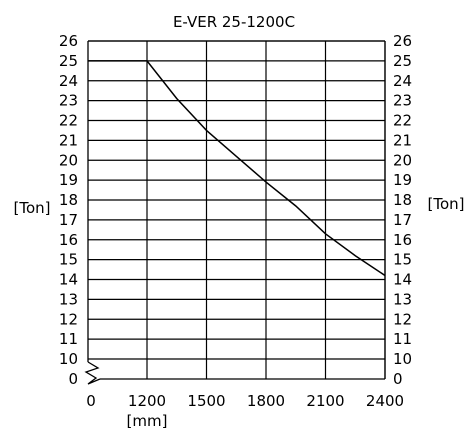  What do you see at coordinates (68, 81) in the screenshot?
I see `y-tick-label-left: 24` at bounding box center [68, 81].